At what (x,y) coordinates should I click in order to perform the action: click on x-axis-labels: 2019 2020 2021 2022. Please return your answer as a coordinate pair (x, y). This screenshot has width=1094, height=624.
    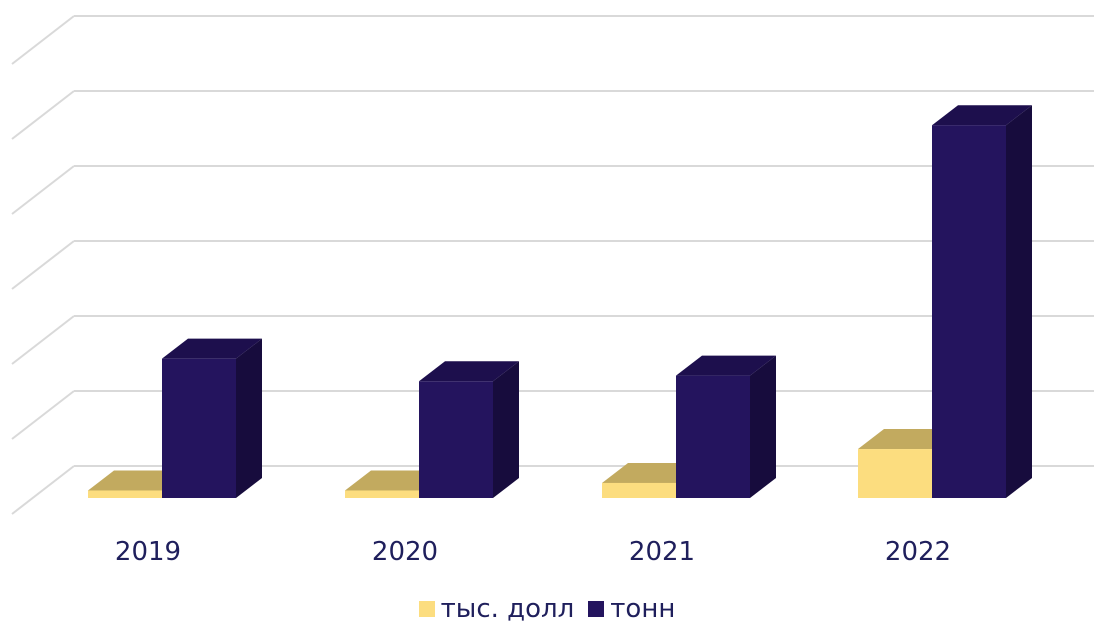
    Looking at the image, I should click on (533, 552).